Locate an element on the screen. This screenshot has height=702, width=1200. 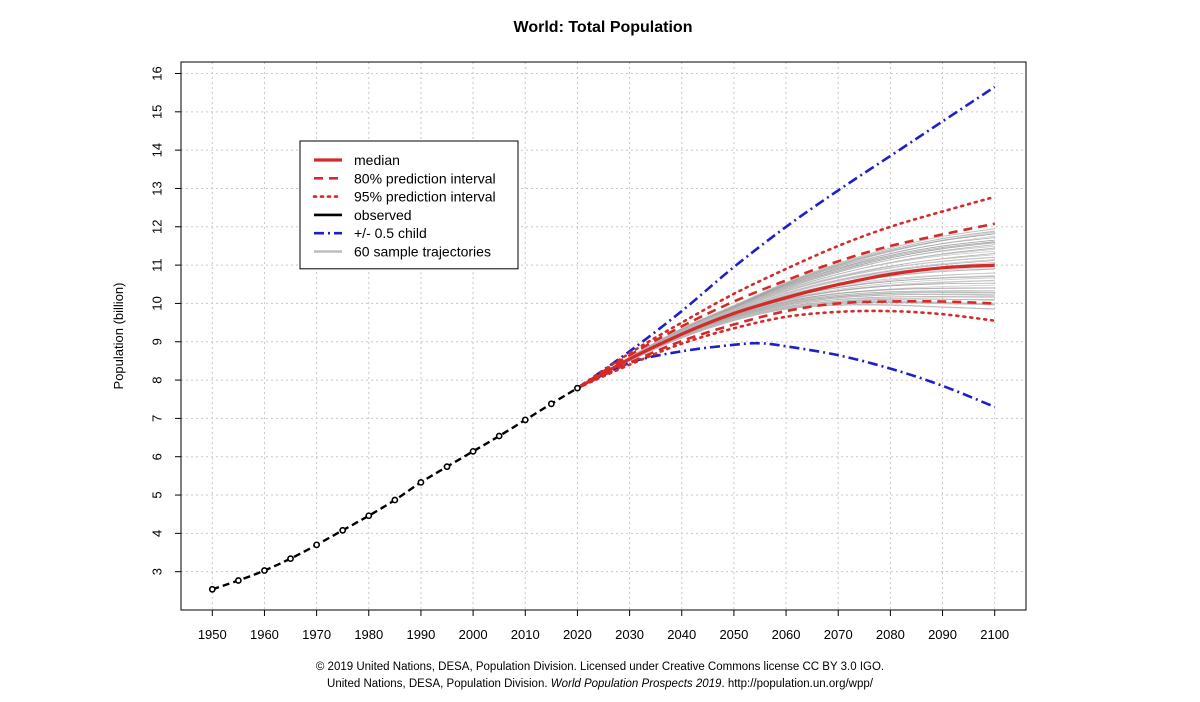
chart-title: World: Total Population is located at coordinates (603, 27).